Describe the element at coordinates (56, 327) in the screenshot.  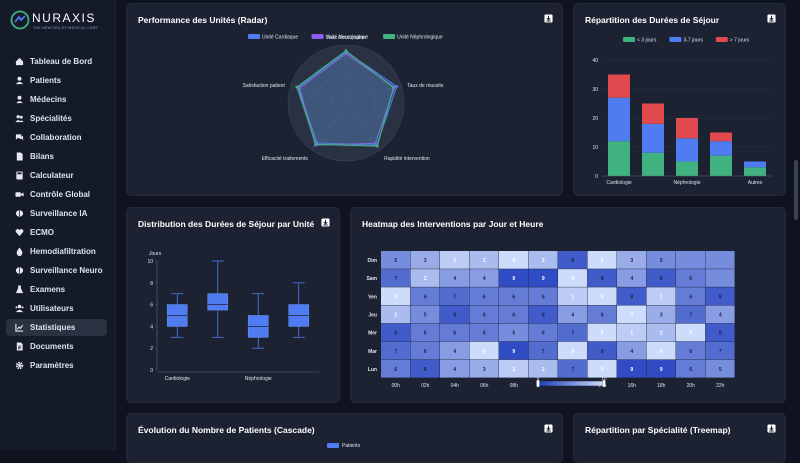
I see `sidebar-item-statistiques: Statistiques` at that location.